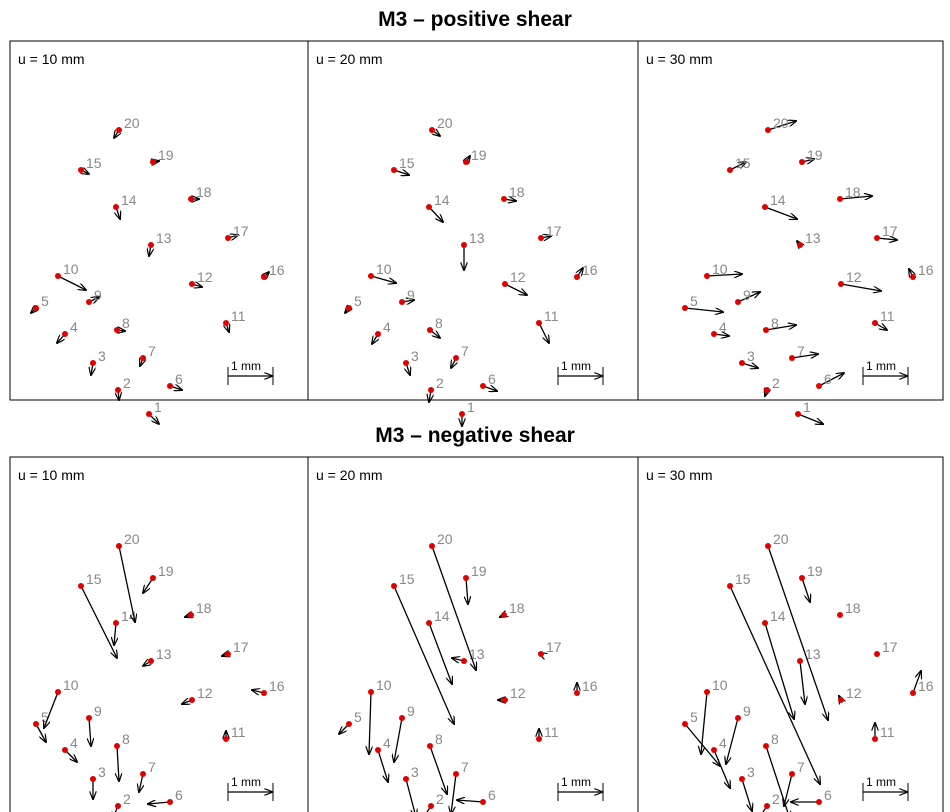 This screenshot has width=950, height=812. Describe the element at coordinates (747, 711) in the screenshot. I see `point-label-9: 9` at that location.